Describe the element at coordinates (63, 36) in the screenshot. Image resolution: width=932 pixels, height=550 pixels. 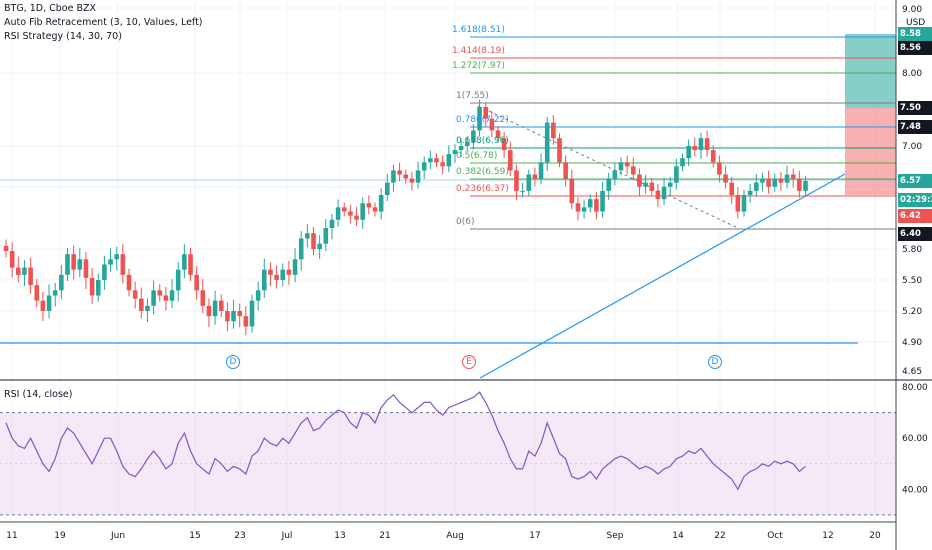
I see `rsi-strategy-legend: RSI Strategy (14, 30, 70)` at that location.